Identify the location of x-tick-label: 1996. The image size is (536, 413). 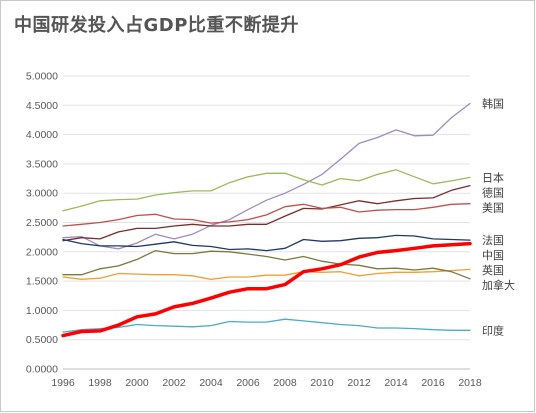
(63, 383).